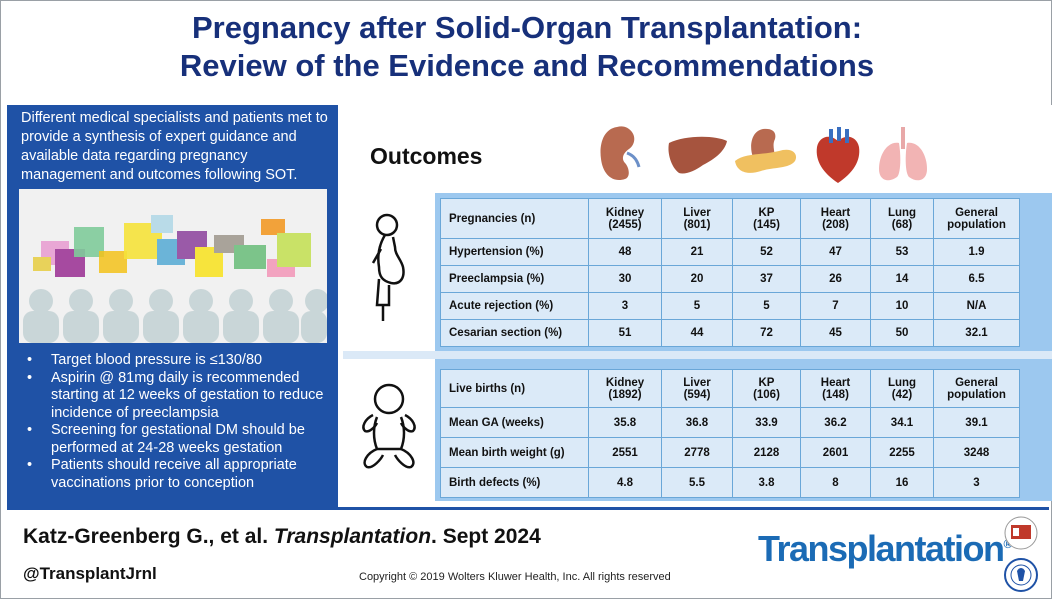  Describe the element at coordinates (902, 218) in the screenshot. I see `header-lung: Lung (68)` at that location.